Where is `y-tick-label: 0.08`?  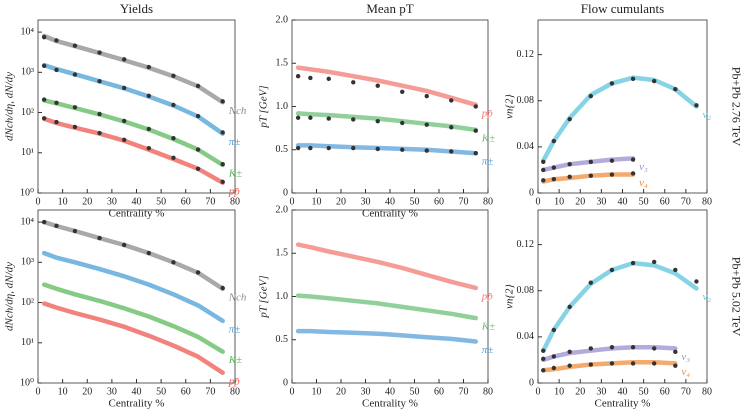
y-tick-label: 0.08 is located at coordinates (526, 100).